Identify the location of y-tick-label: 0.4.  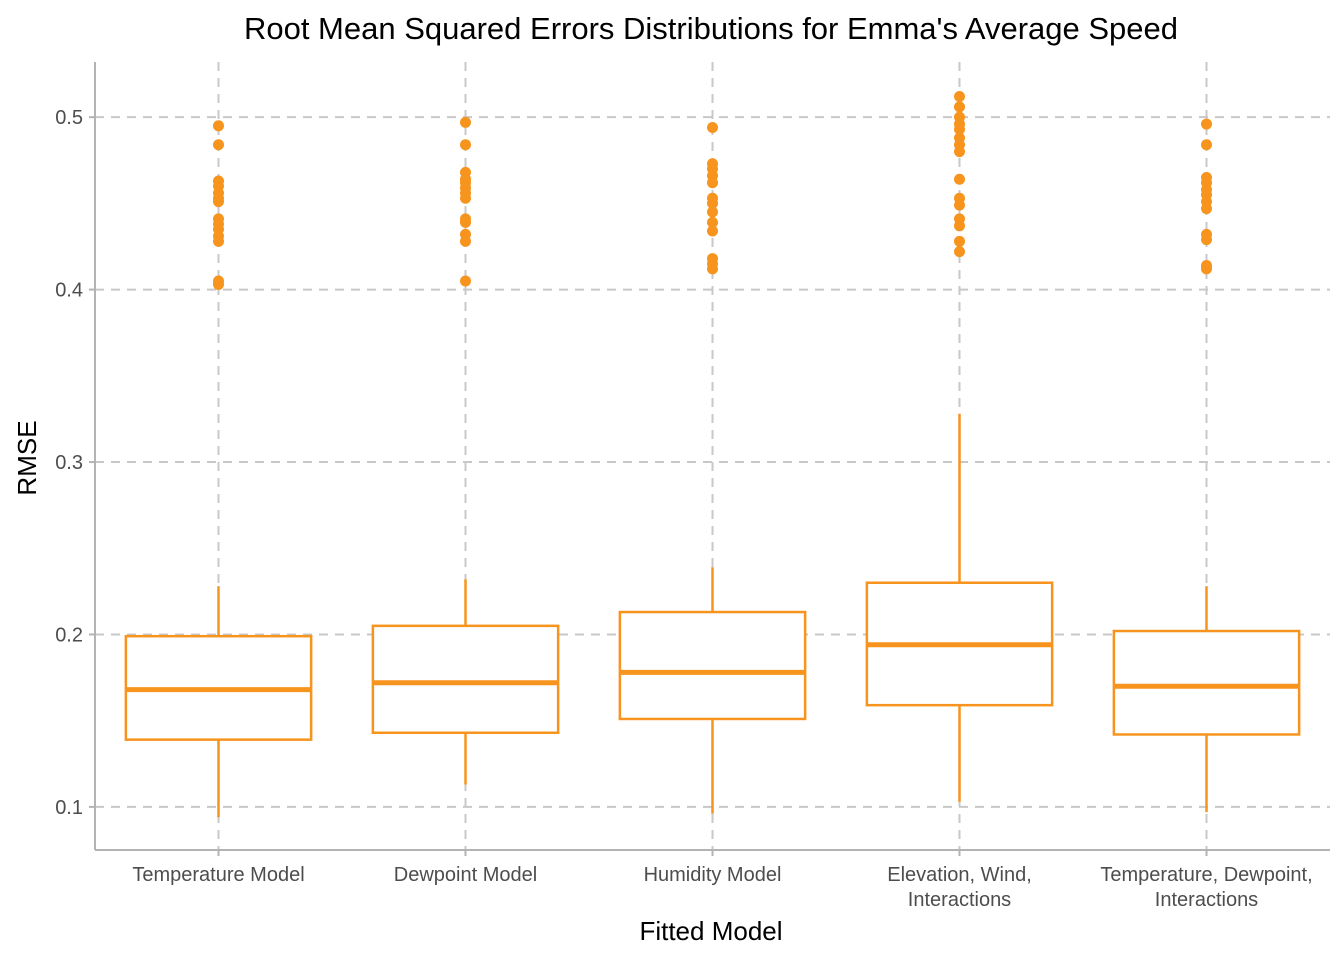
(69, 291).